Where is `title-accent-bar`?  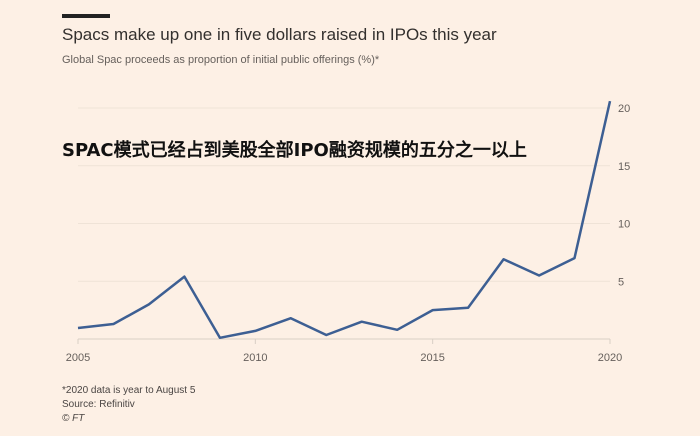
title-accent-bar is located at coordinates (86, 16).